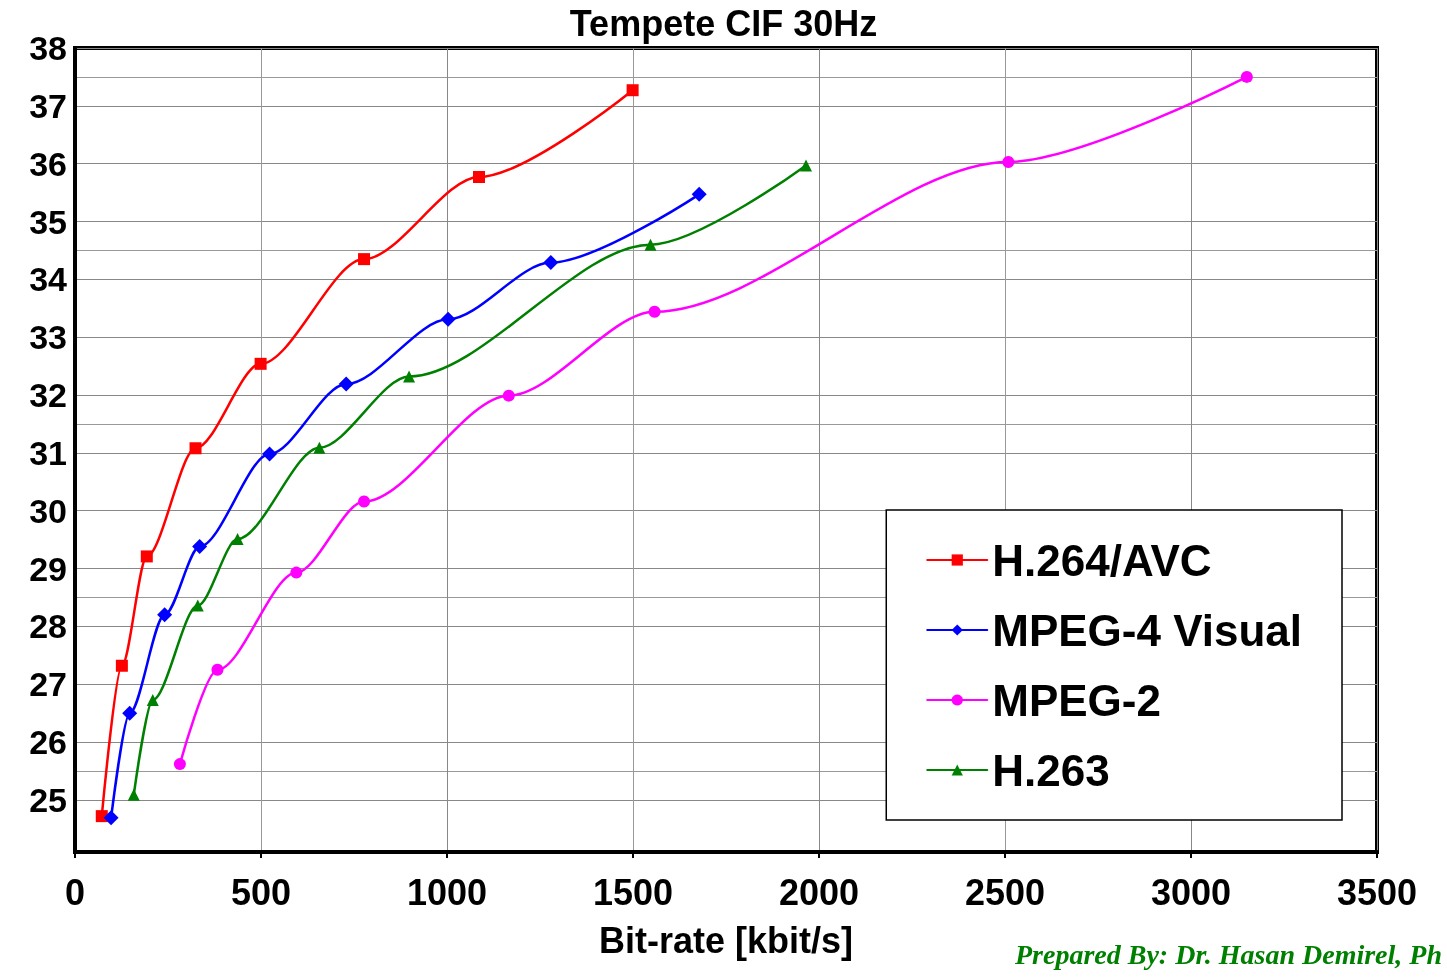 The width and height of the screenshot is (1447, 980). What do you see at coordinates (48, 742) in the screenshot?
I see `y-tick-label: 26` at bounding box center [48, 742].